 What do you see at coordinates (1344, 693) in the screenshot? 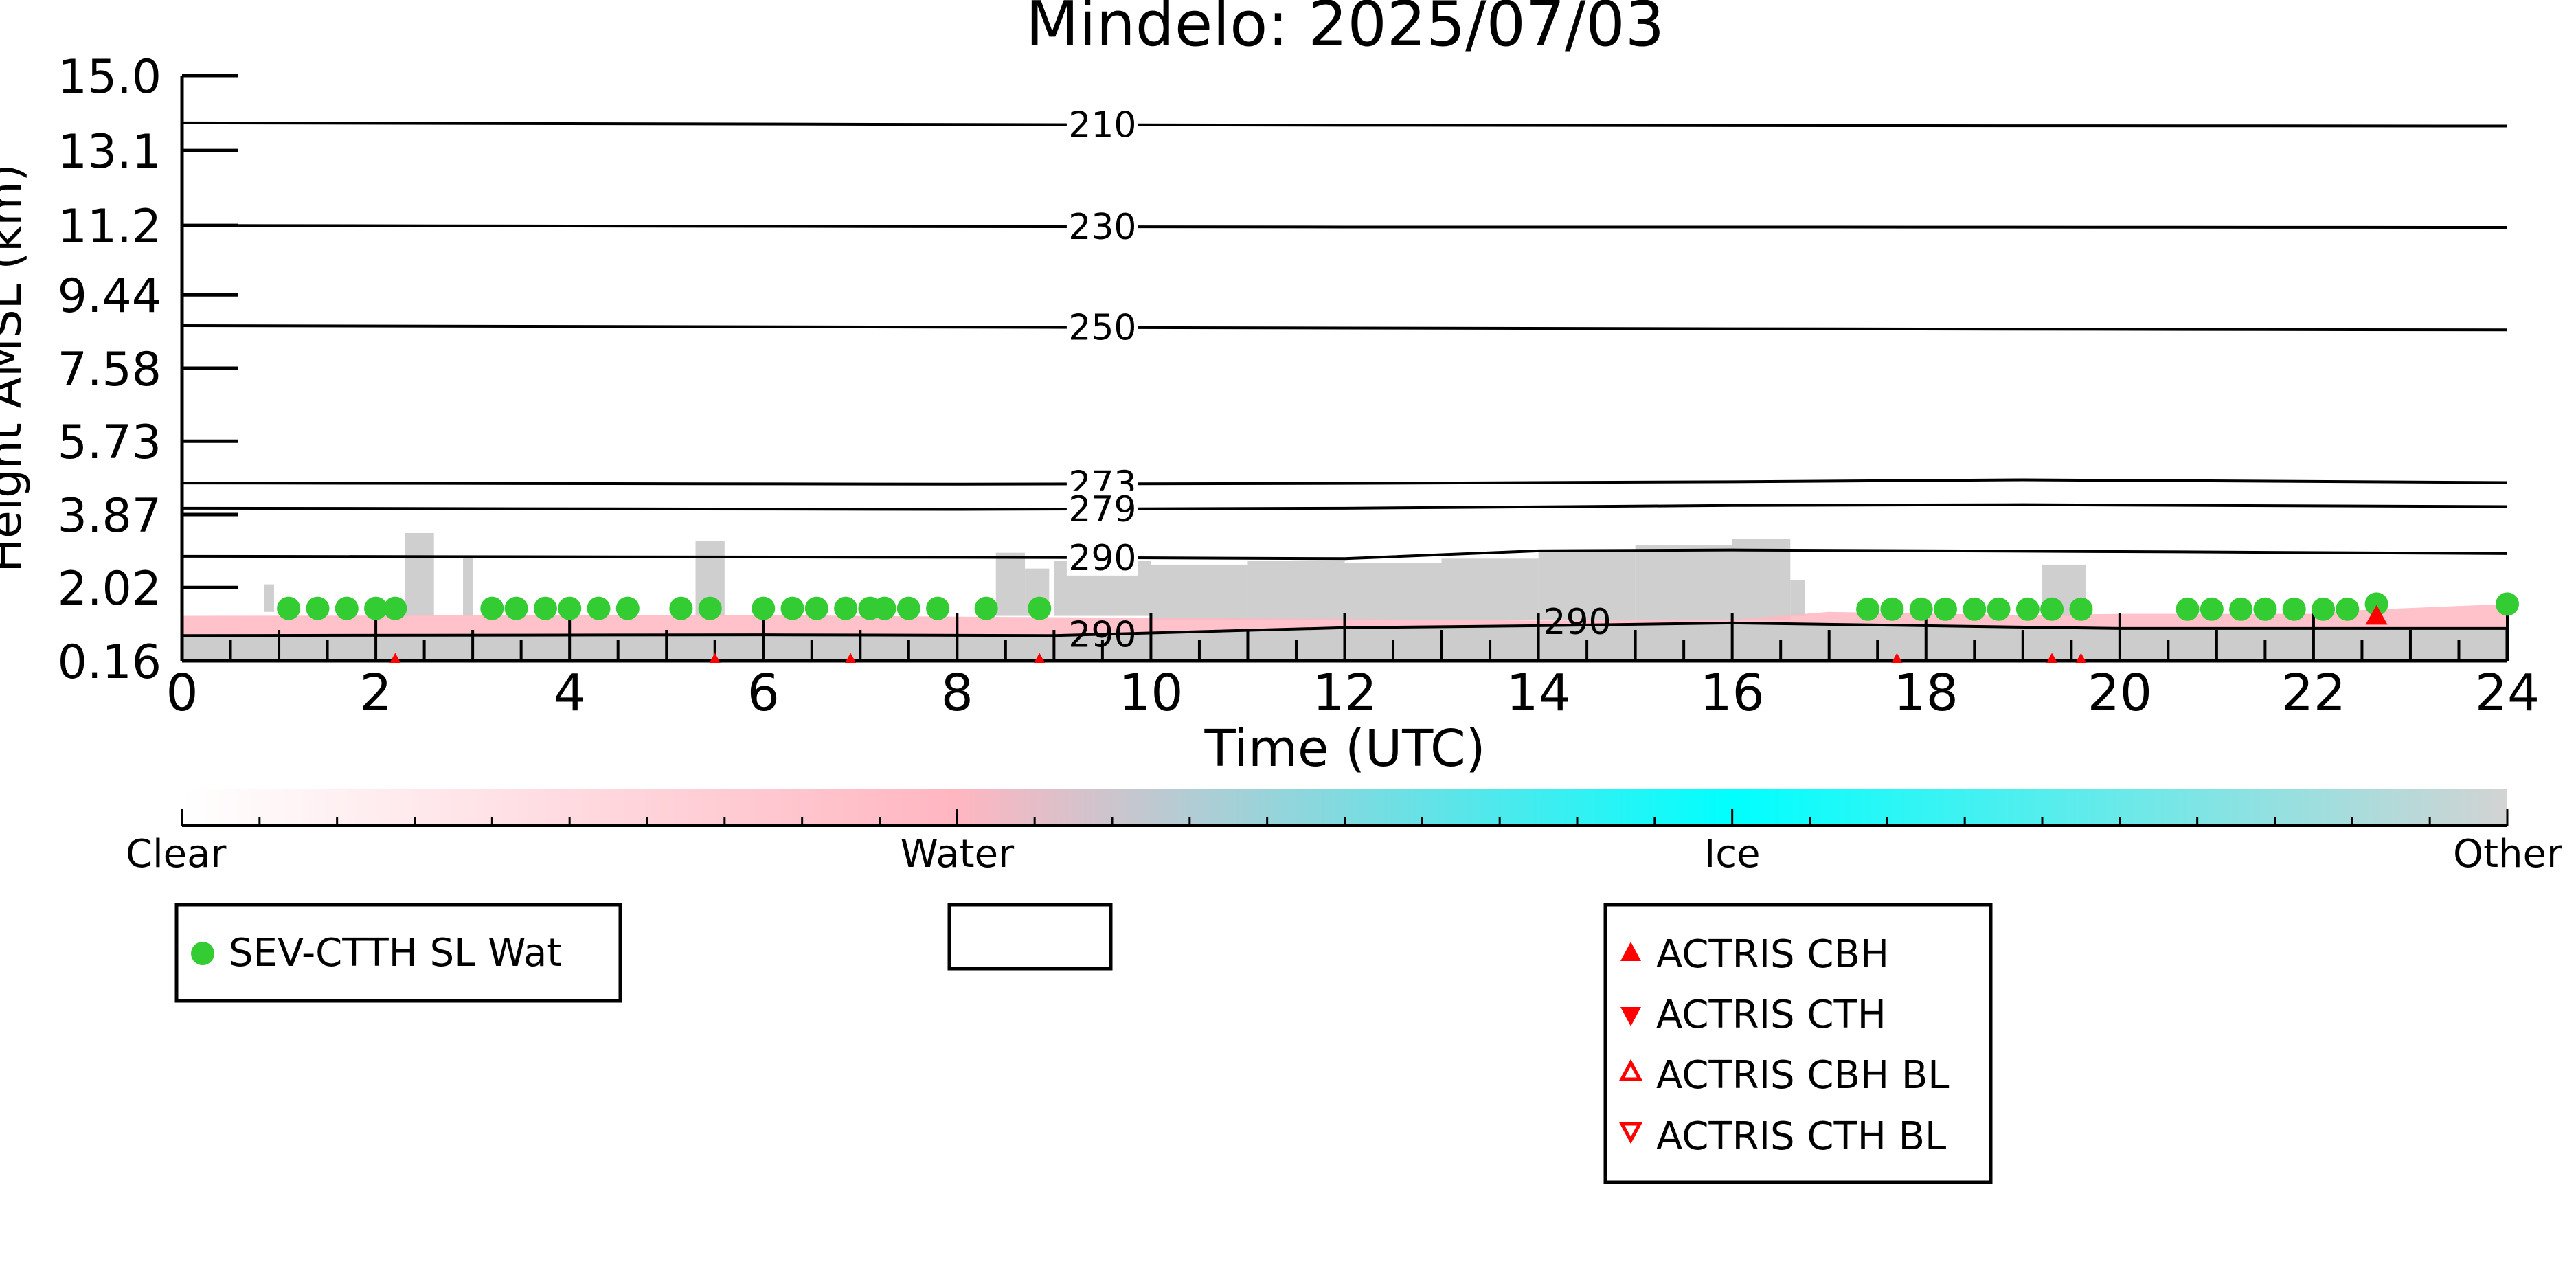
I see `x-tick-label-6: 12` at bounding box center [1344, 693].